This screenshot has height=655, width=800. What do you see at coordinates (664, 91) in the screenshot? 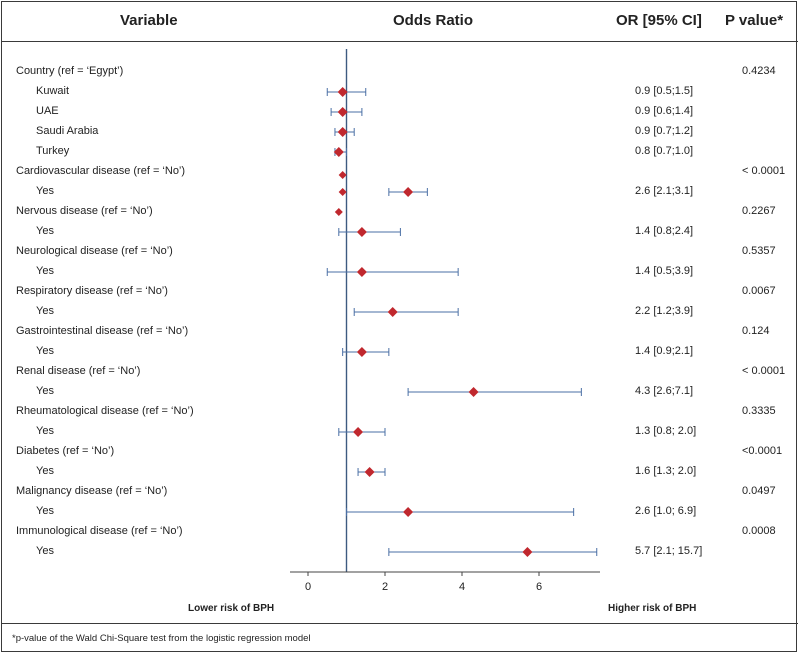
I see `ci-value: 0.9 [0.5;1.5]` at bounding box center [664, 91].